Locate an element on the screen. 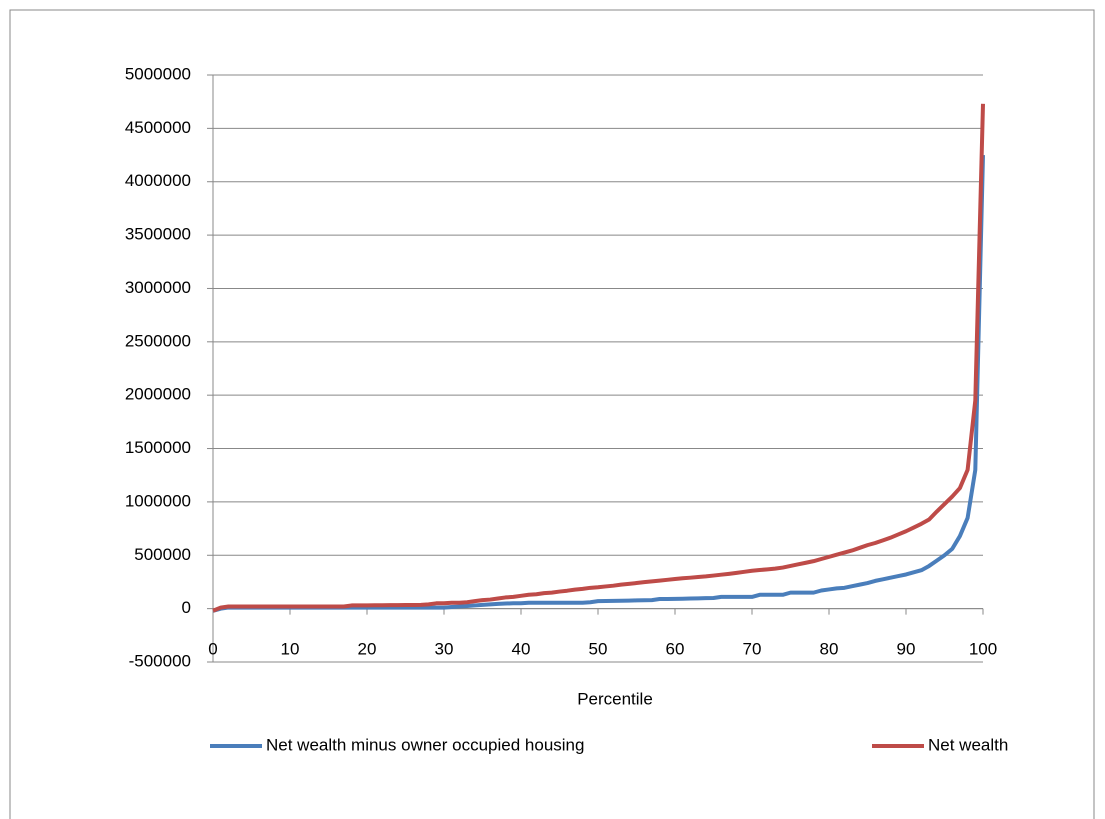 This screenshot has height=819, width=1105. y-tick-label: 5000000 is located at coordinates (158, 73).